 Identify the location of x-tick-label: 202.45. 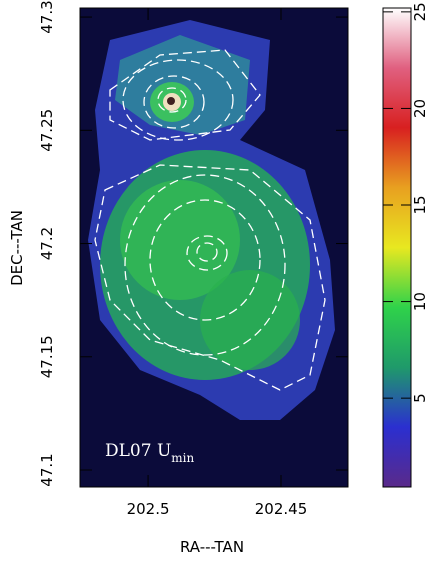
(281, 509).